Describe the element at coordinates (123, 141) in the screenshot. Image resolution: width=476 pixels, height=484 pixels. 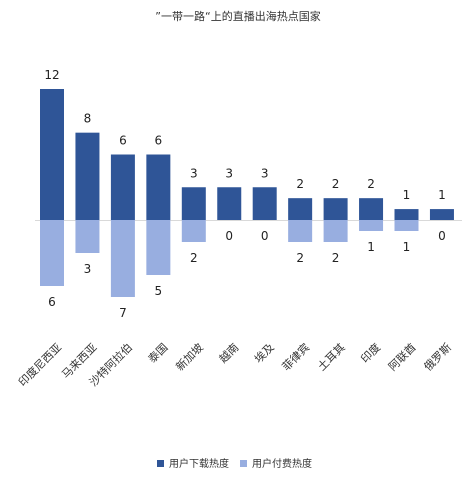
I see `value-label-download-2: 6` at that location.